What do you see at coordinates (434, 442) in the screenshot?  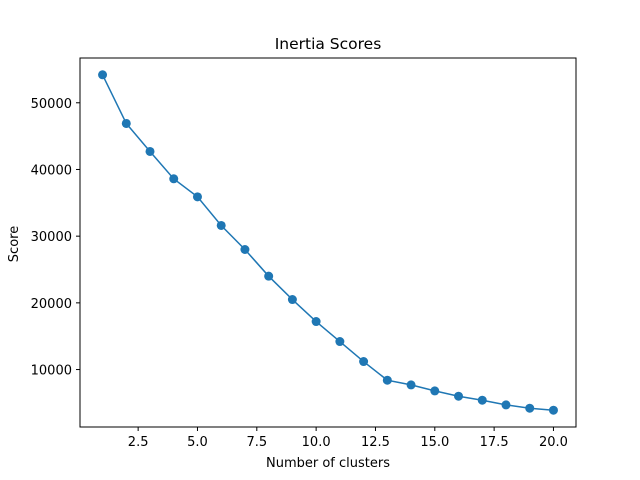 I see `x-tick-label: 15.0` at bounding box center [434, 442].